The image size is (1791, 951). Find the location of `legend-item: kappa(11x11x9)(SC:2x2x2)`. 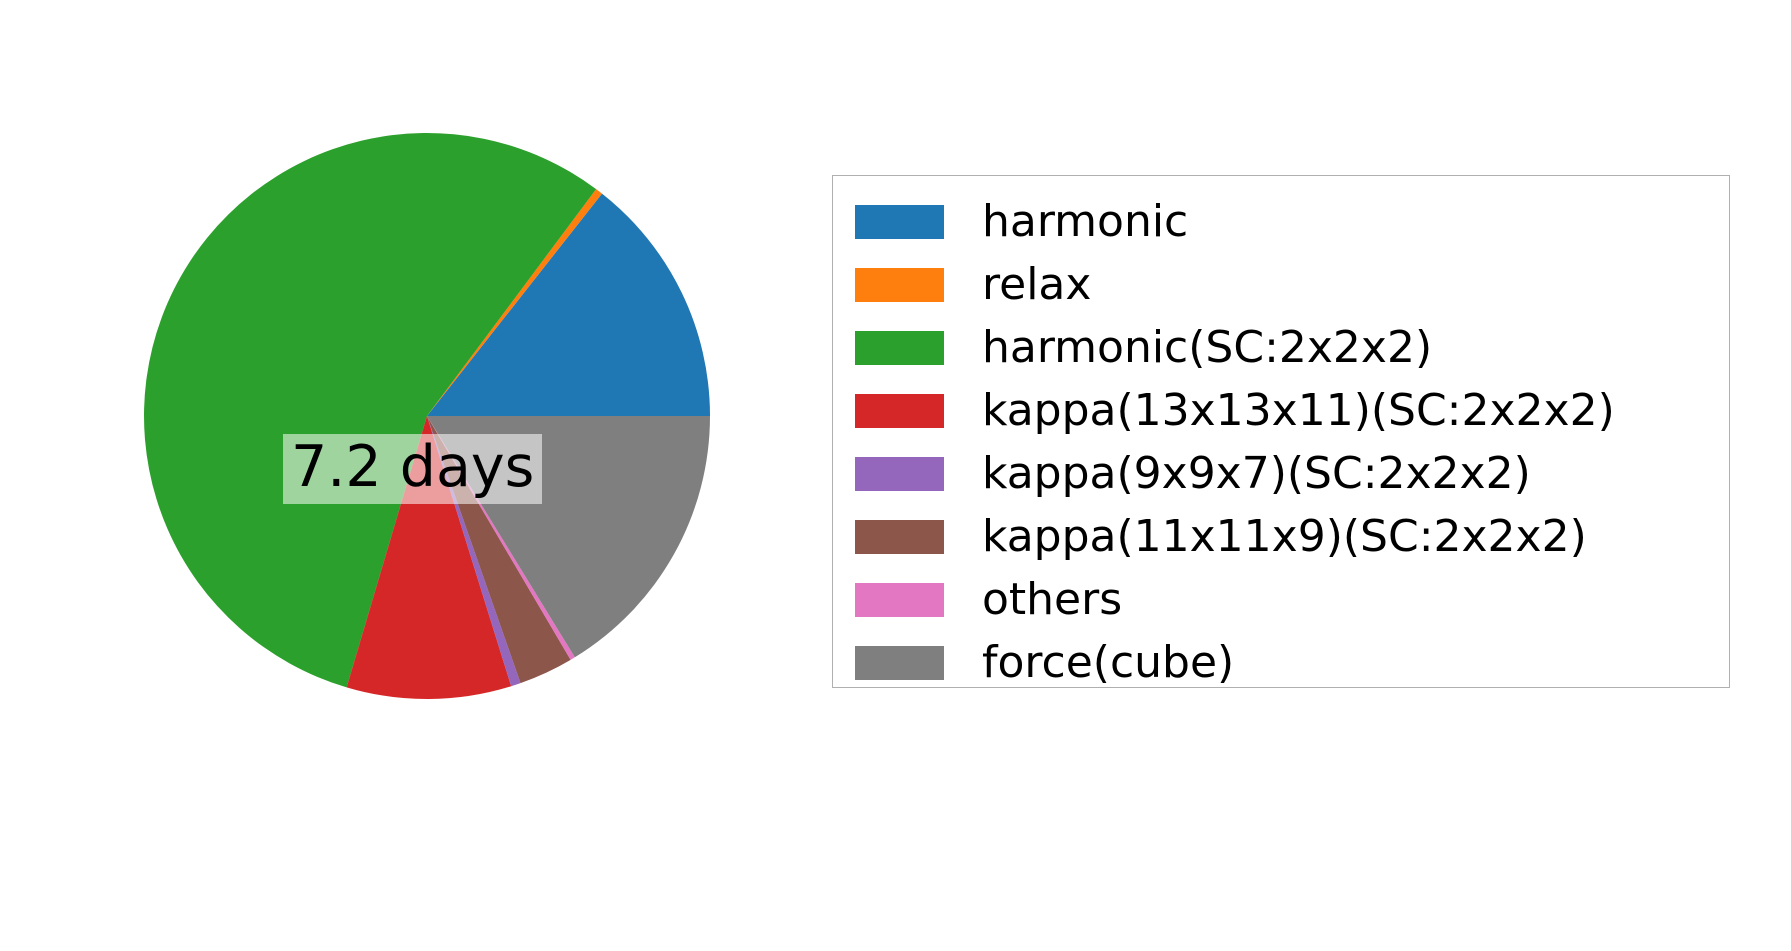

legend-item: kappa(11x11x9)(SC:2x2x2) is located at coordinates (1287, 536).